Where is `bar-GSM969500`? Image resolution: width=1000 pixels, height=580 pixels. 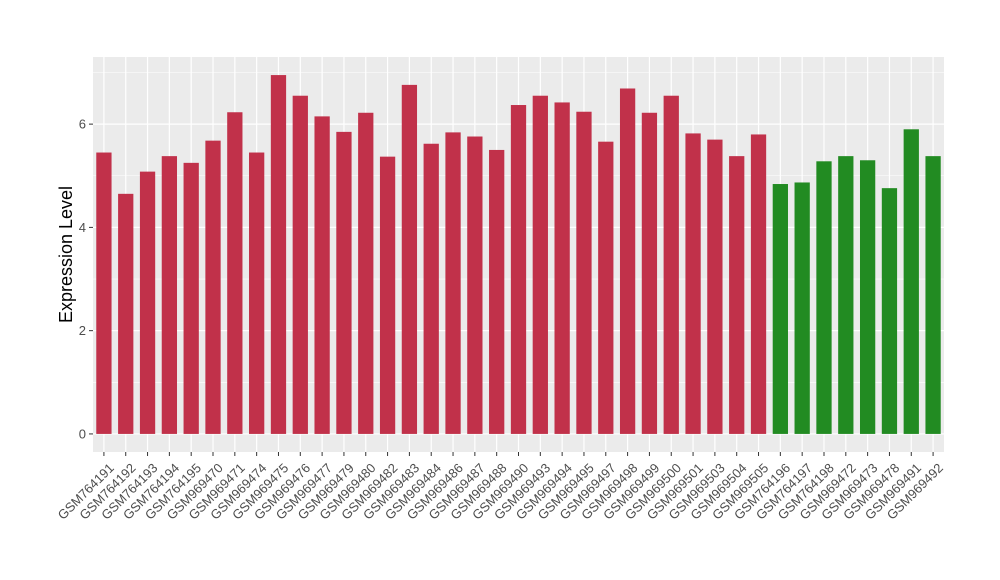
bar-GSM969500 is located at coordinates (671, 264).